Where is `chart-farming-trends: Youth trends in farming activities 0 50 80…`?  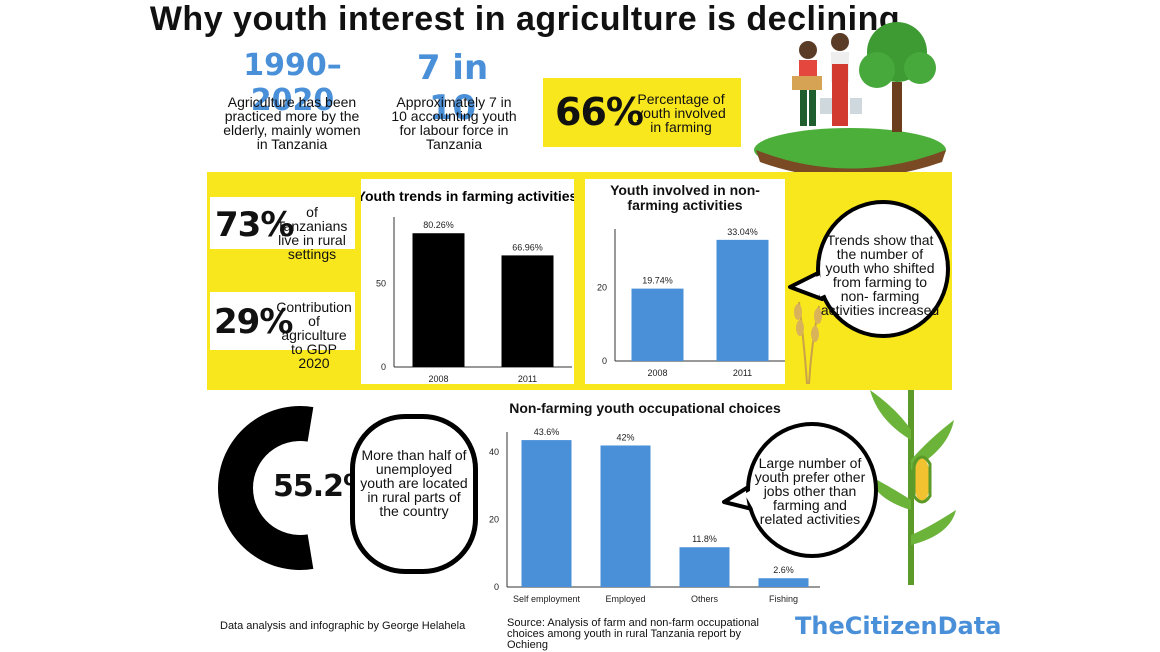 chart-farming-trends: Youth trends in farming activities 0 50 80… is located at coordinates (467, 286).